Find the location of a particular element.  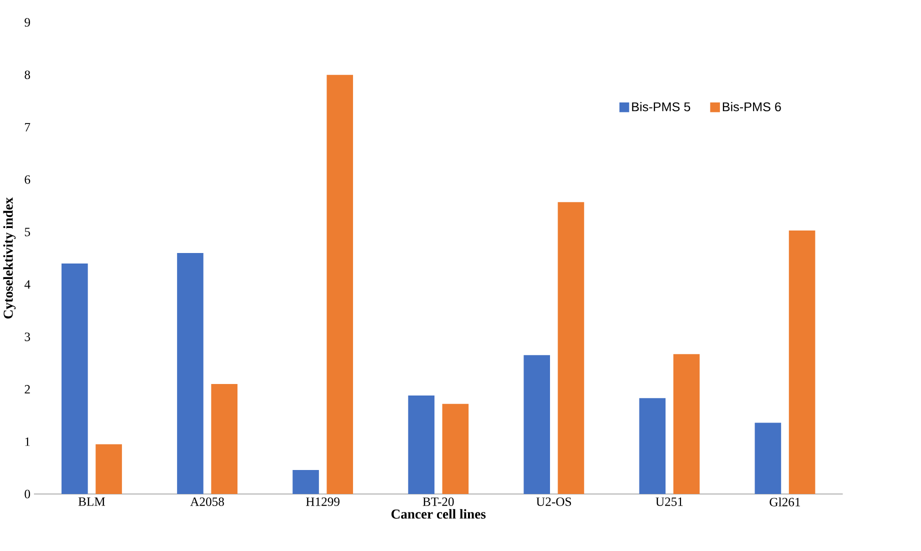

legend-label: Bis-PMS 5 is located at coordinates (661, 107).